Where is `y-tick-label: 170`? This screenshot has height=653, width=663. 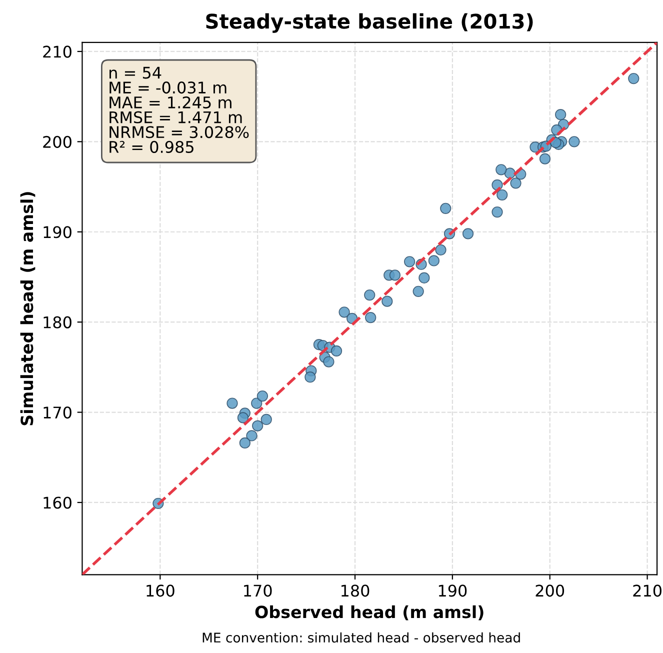
y-tick-label: 170 is located at coordinates (58, 412).